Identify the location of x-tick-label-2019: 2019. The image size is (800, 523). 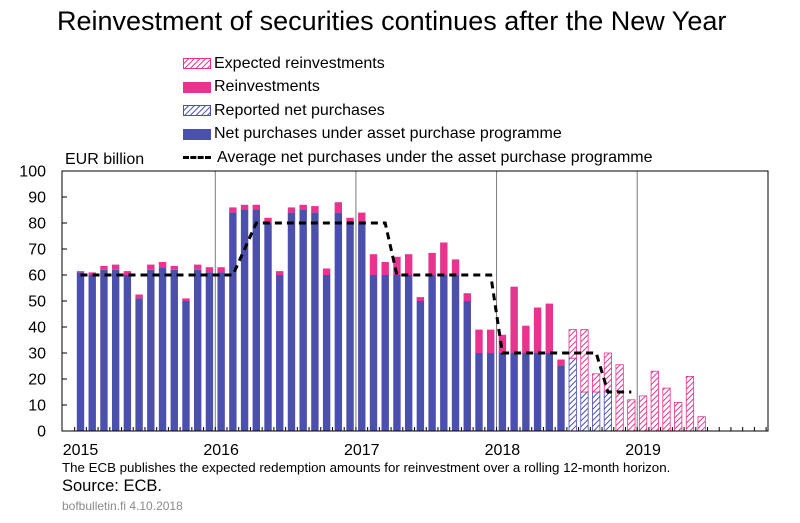
(643, 450).